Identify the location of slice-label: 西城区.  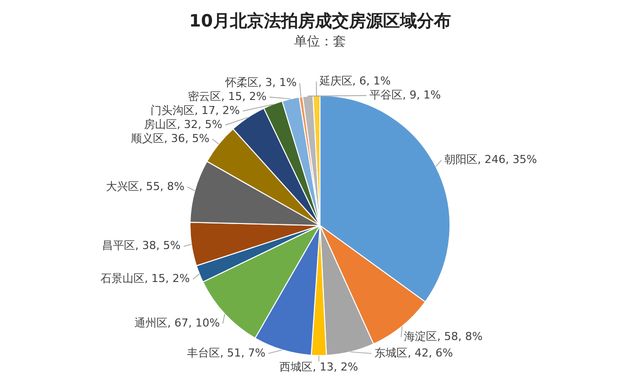
(296, 367).